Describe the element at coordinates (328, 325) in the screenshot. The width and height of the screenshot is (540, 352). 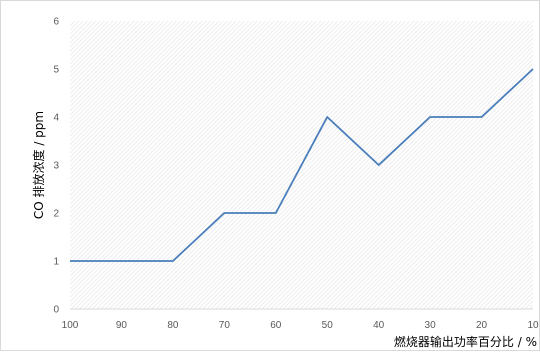
I see `x-tick-label: 50` at that location.